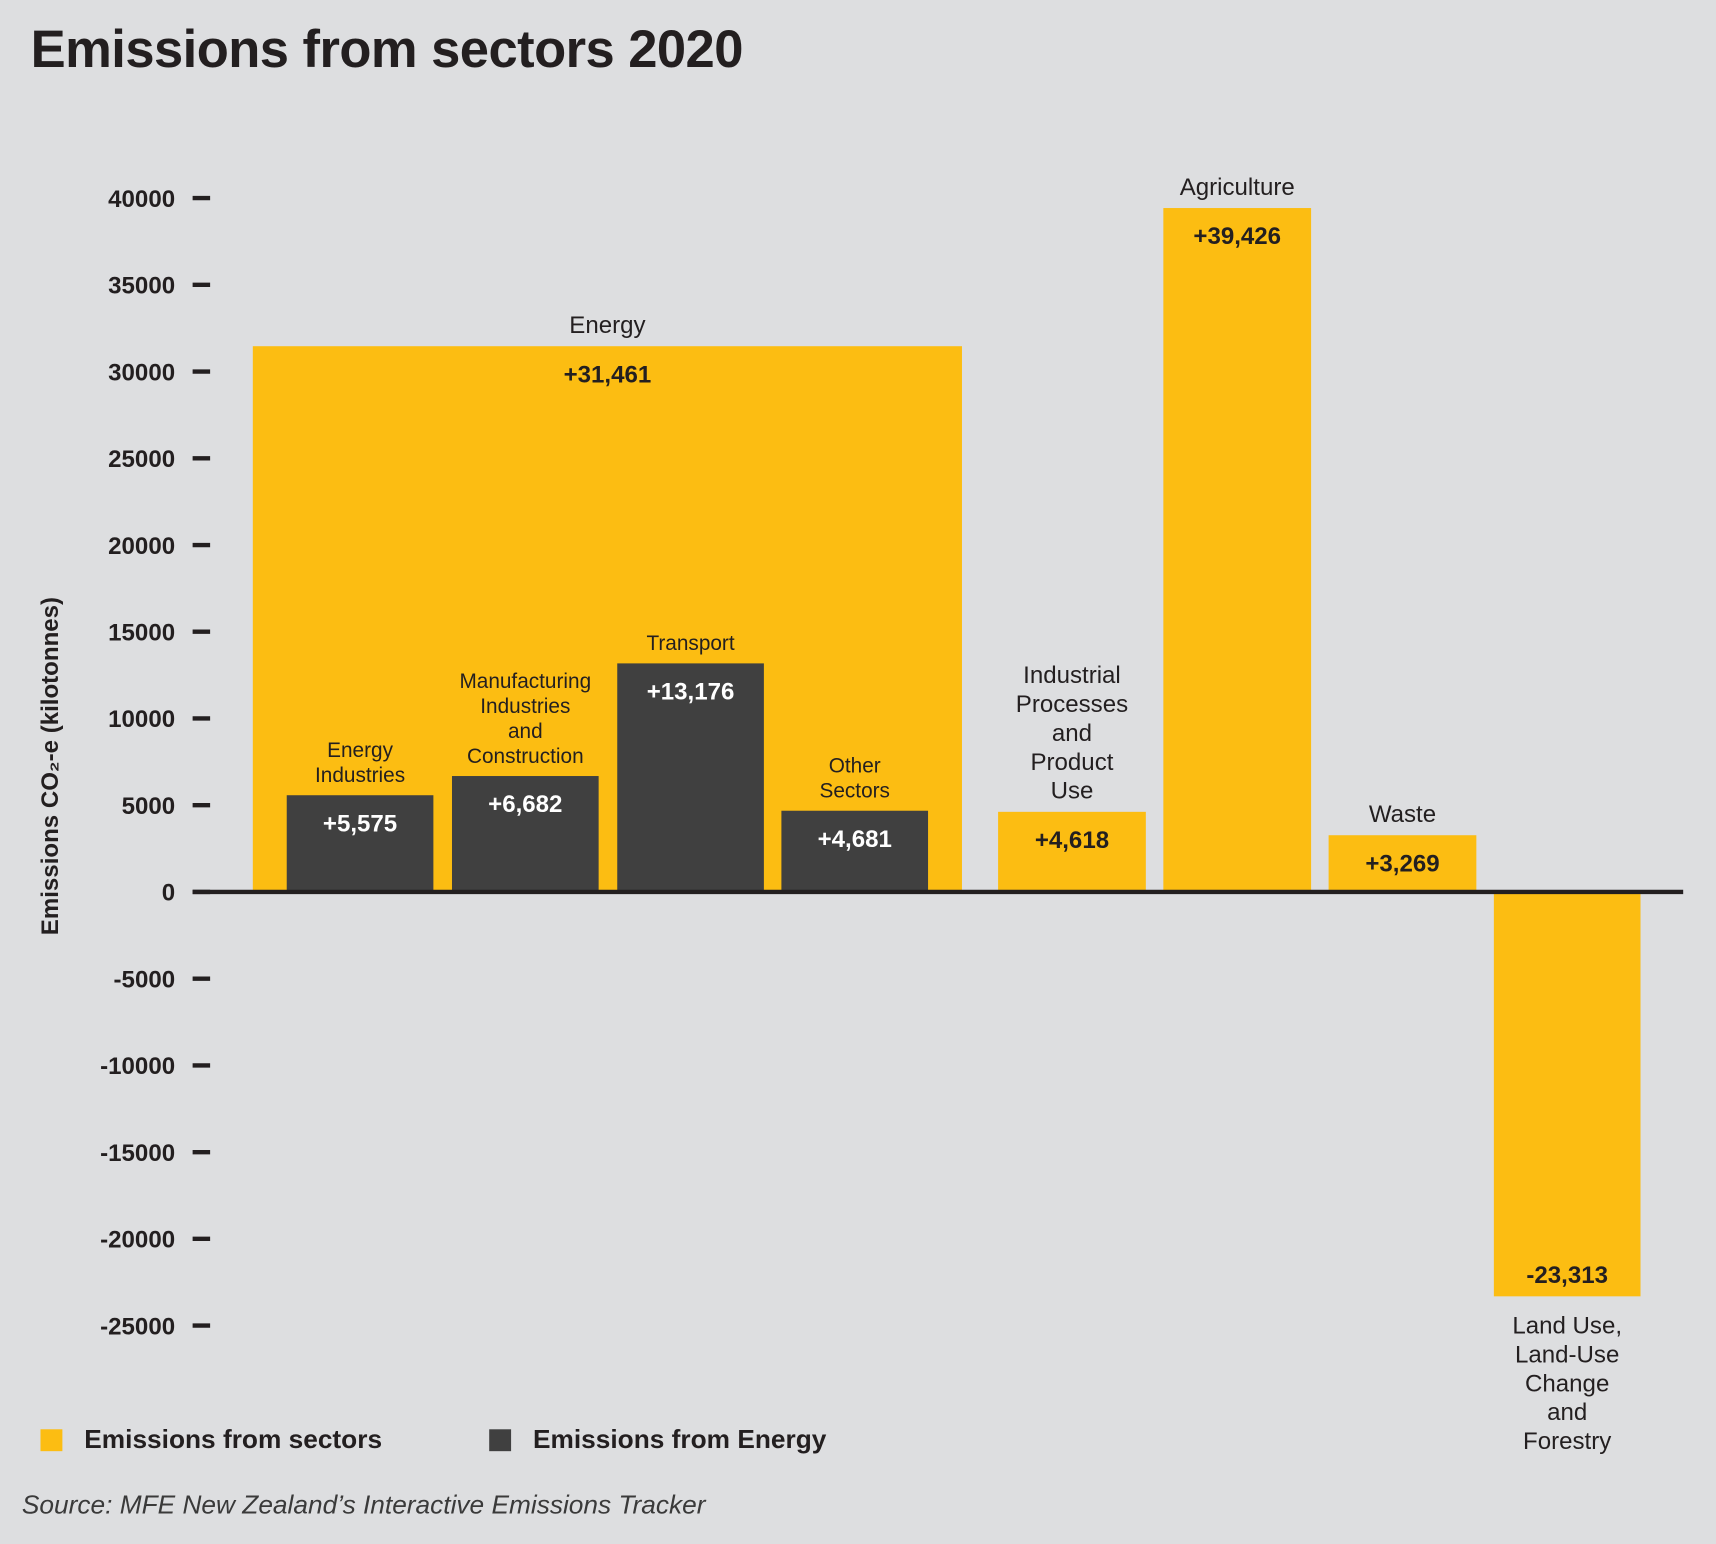 Image resolution: width=1716 pixels, height=1544 pixels. Describe the element at coordinates (525, 804) in the screenshot. I see `energy-subsector-value-label: +6,682` at that location.